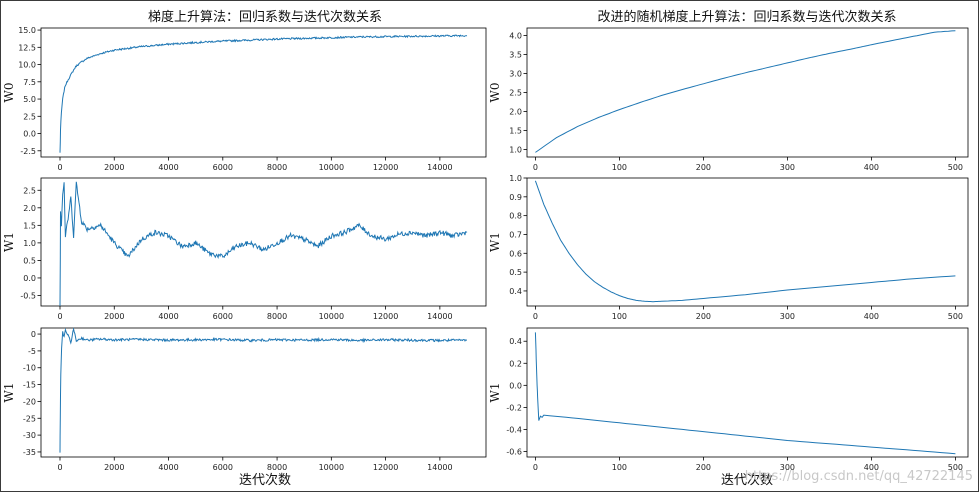 This screenshot has height=495, width=979. Describe the element at coordinates (265, 17) in the screenshot. I see `chart-title-left: 梯度上升算法：回归系数与迭代次数关系` at that location.